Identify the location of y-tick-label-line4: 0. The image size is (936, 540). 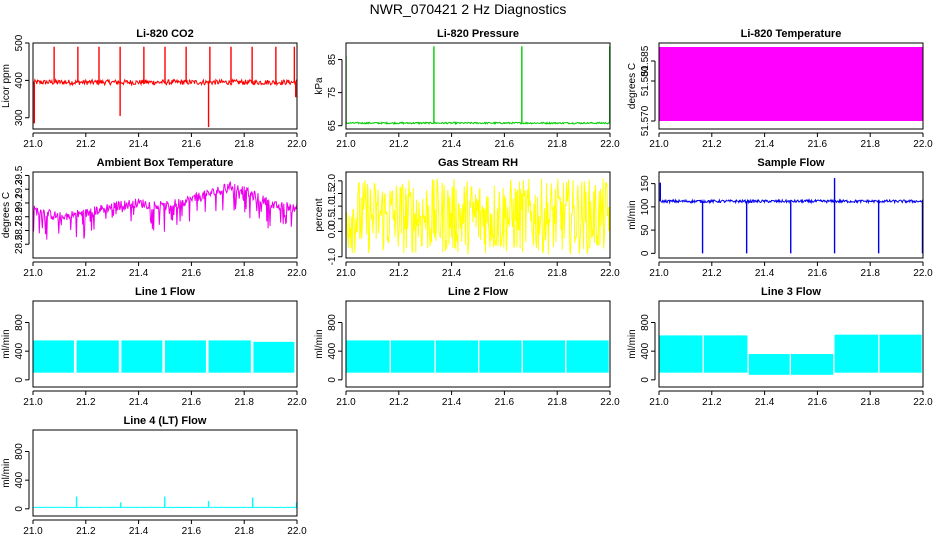
(19, 509).